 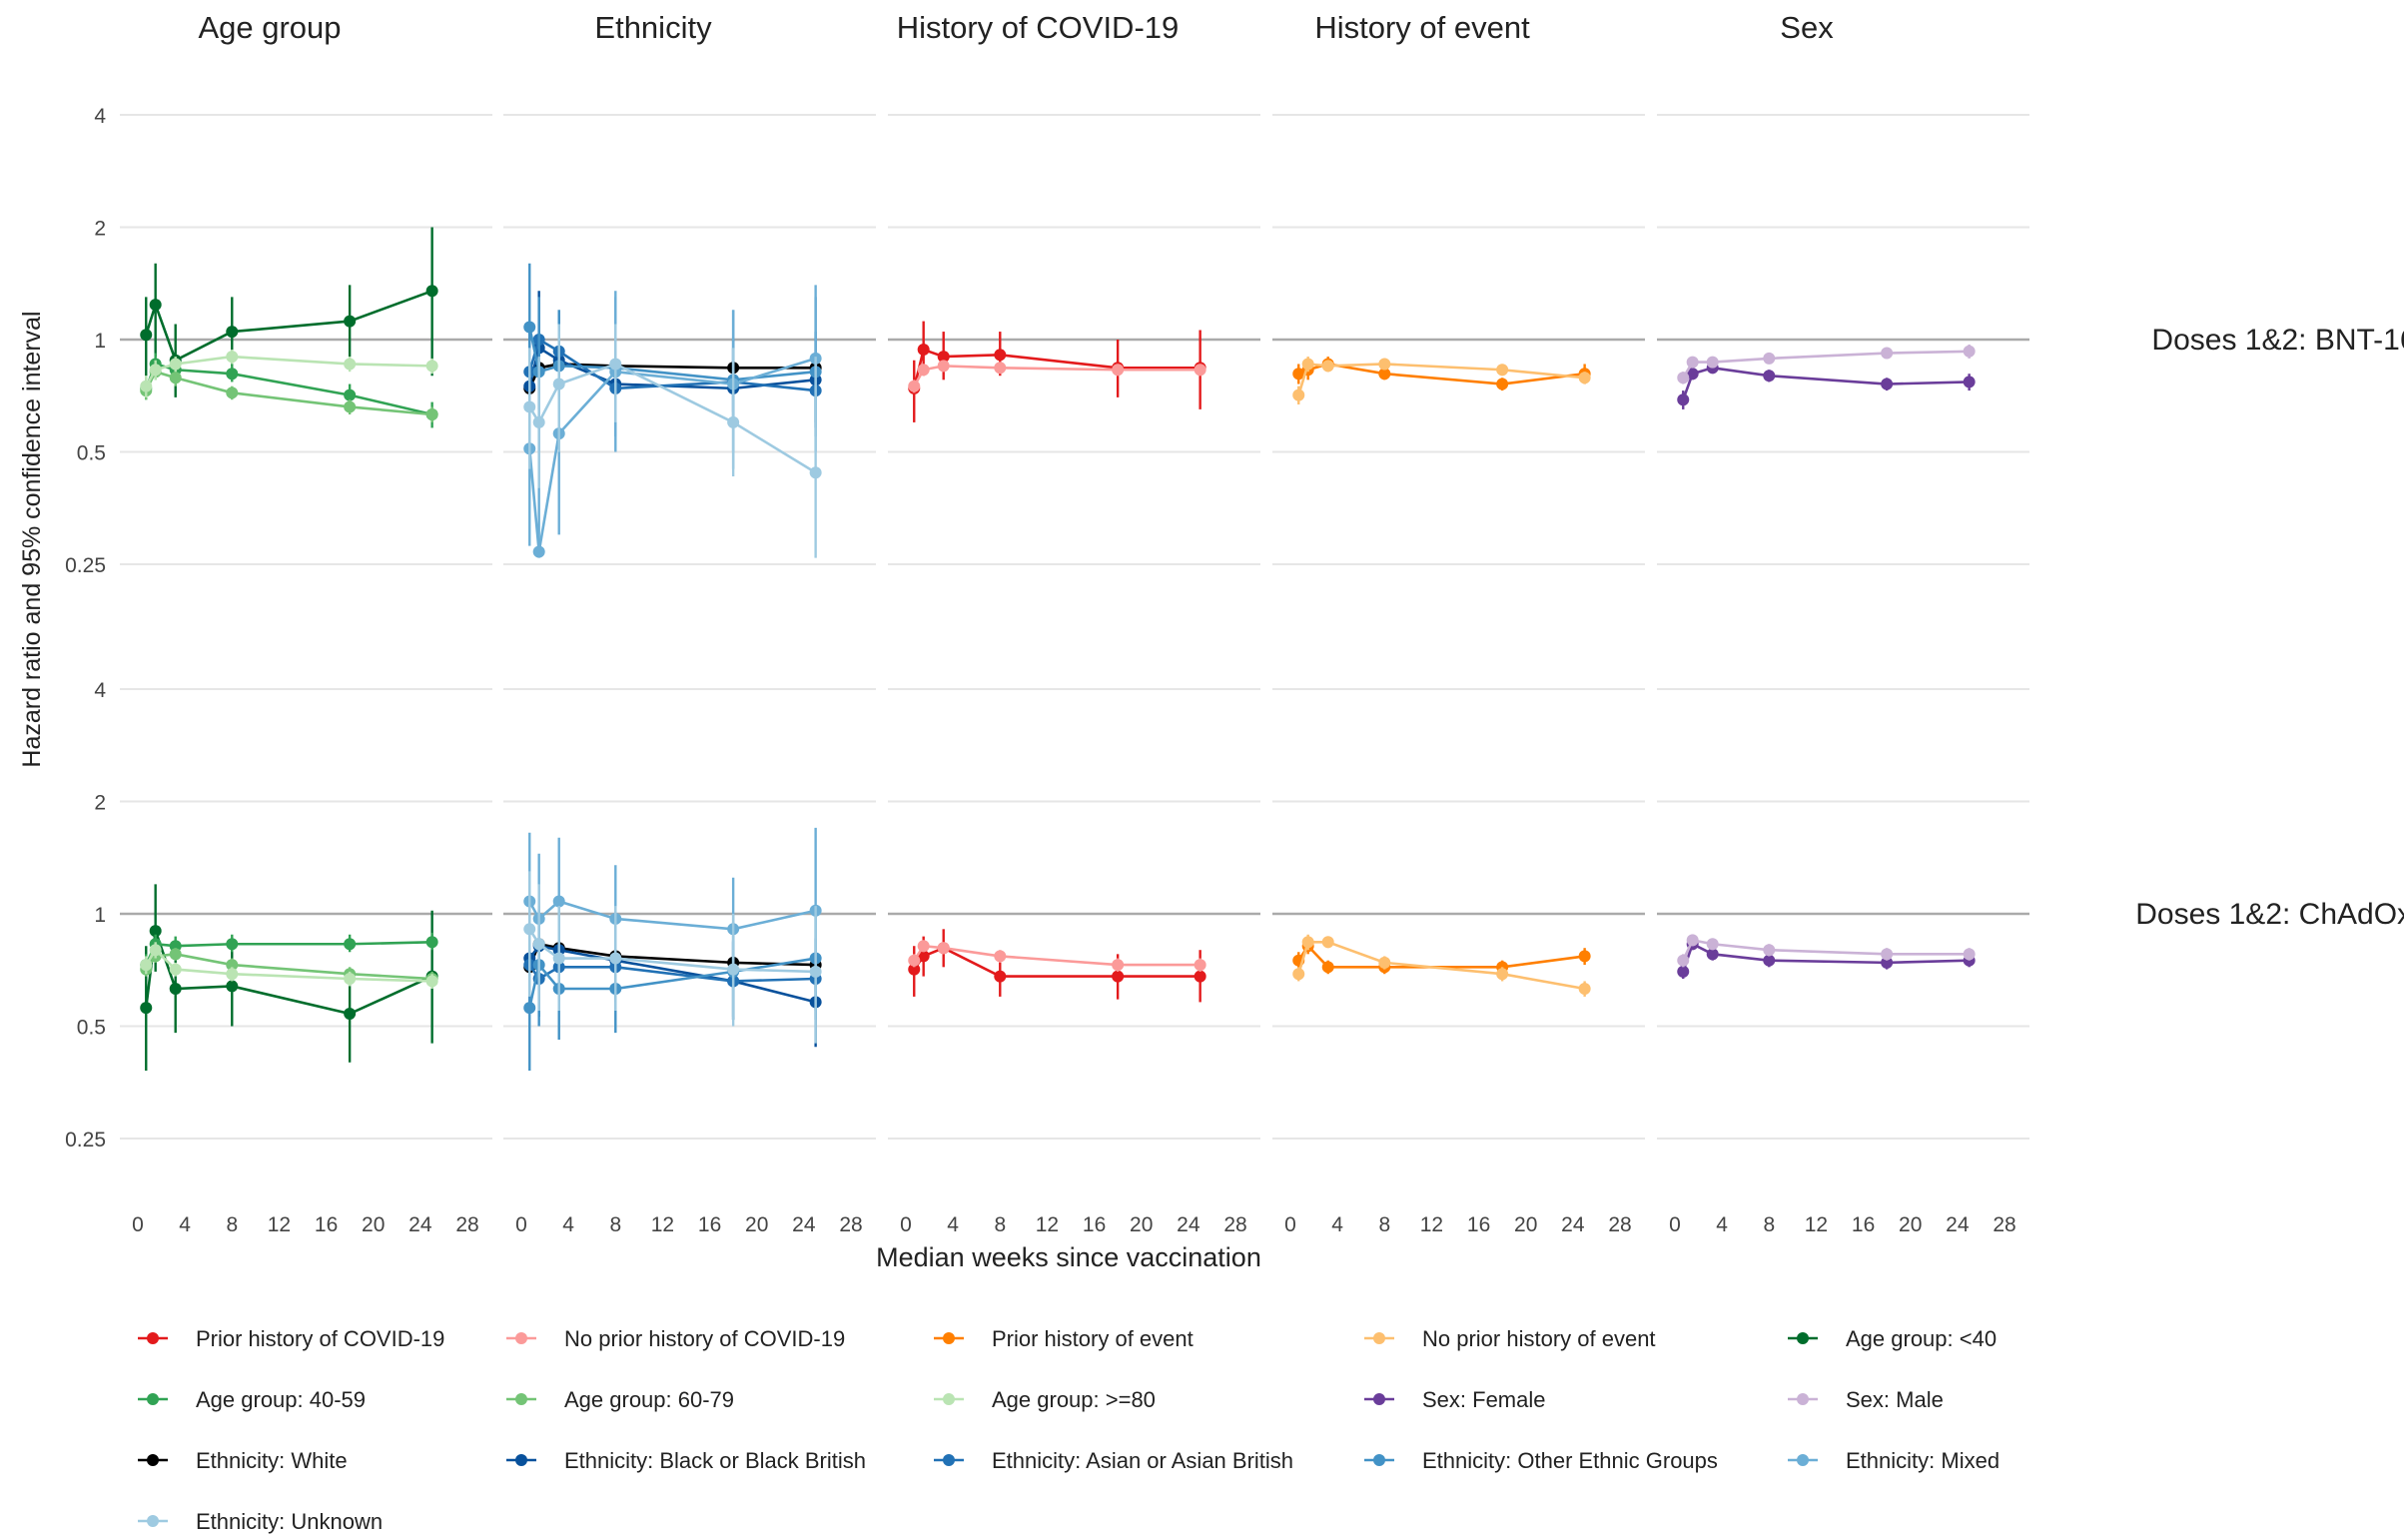 I want to click on legend-label: Sex: Male, so click(x=1895, y=1400).